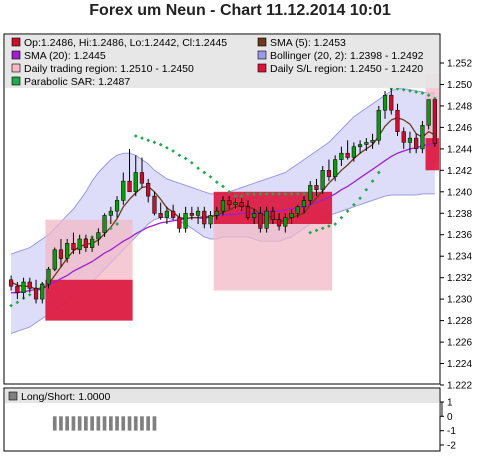 The image size is (480, 457). Describe the element at coordinates (308, 43) in the screenshot. I see `legend-label: SMA (5): 1.2453` at that location.